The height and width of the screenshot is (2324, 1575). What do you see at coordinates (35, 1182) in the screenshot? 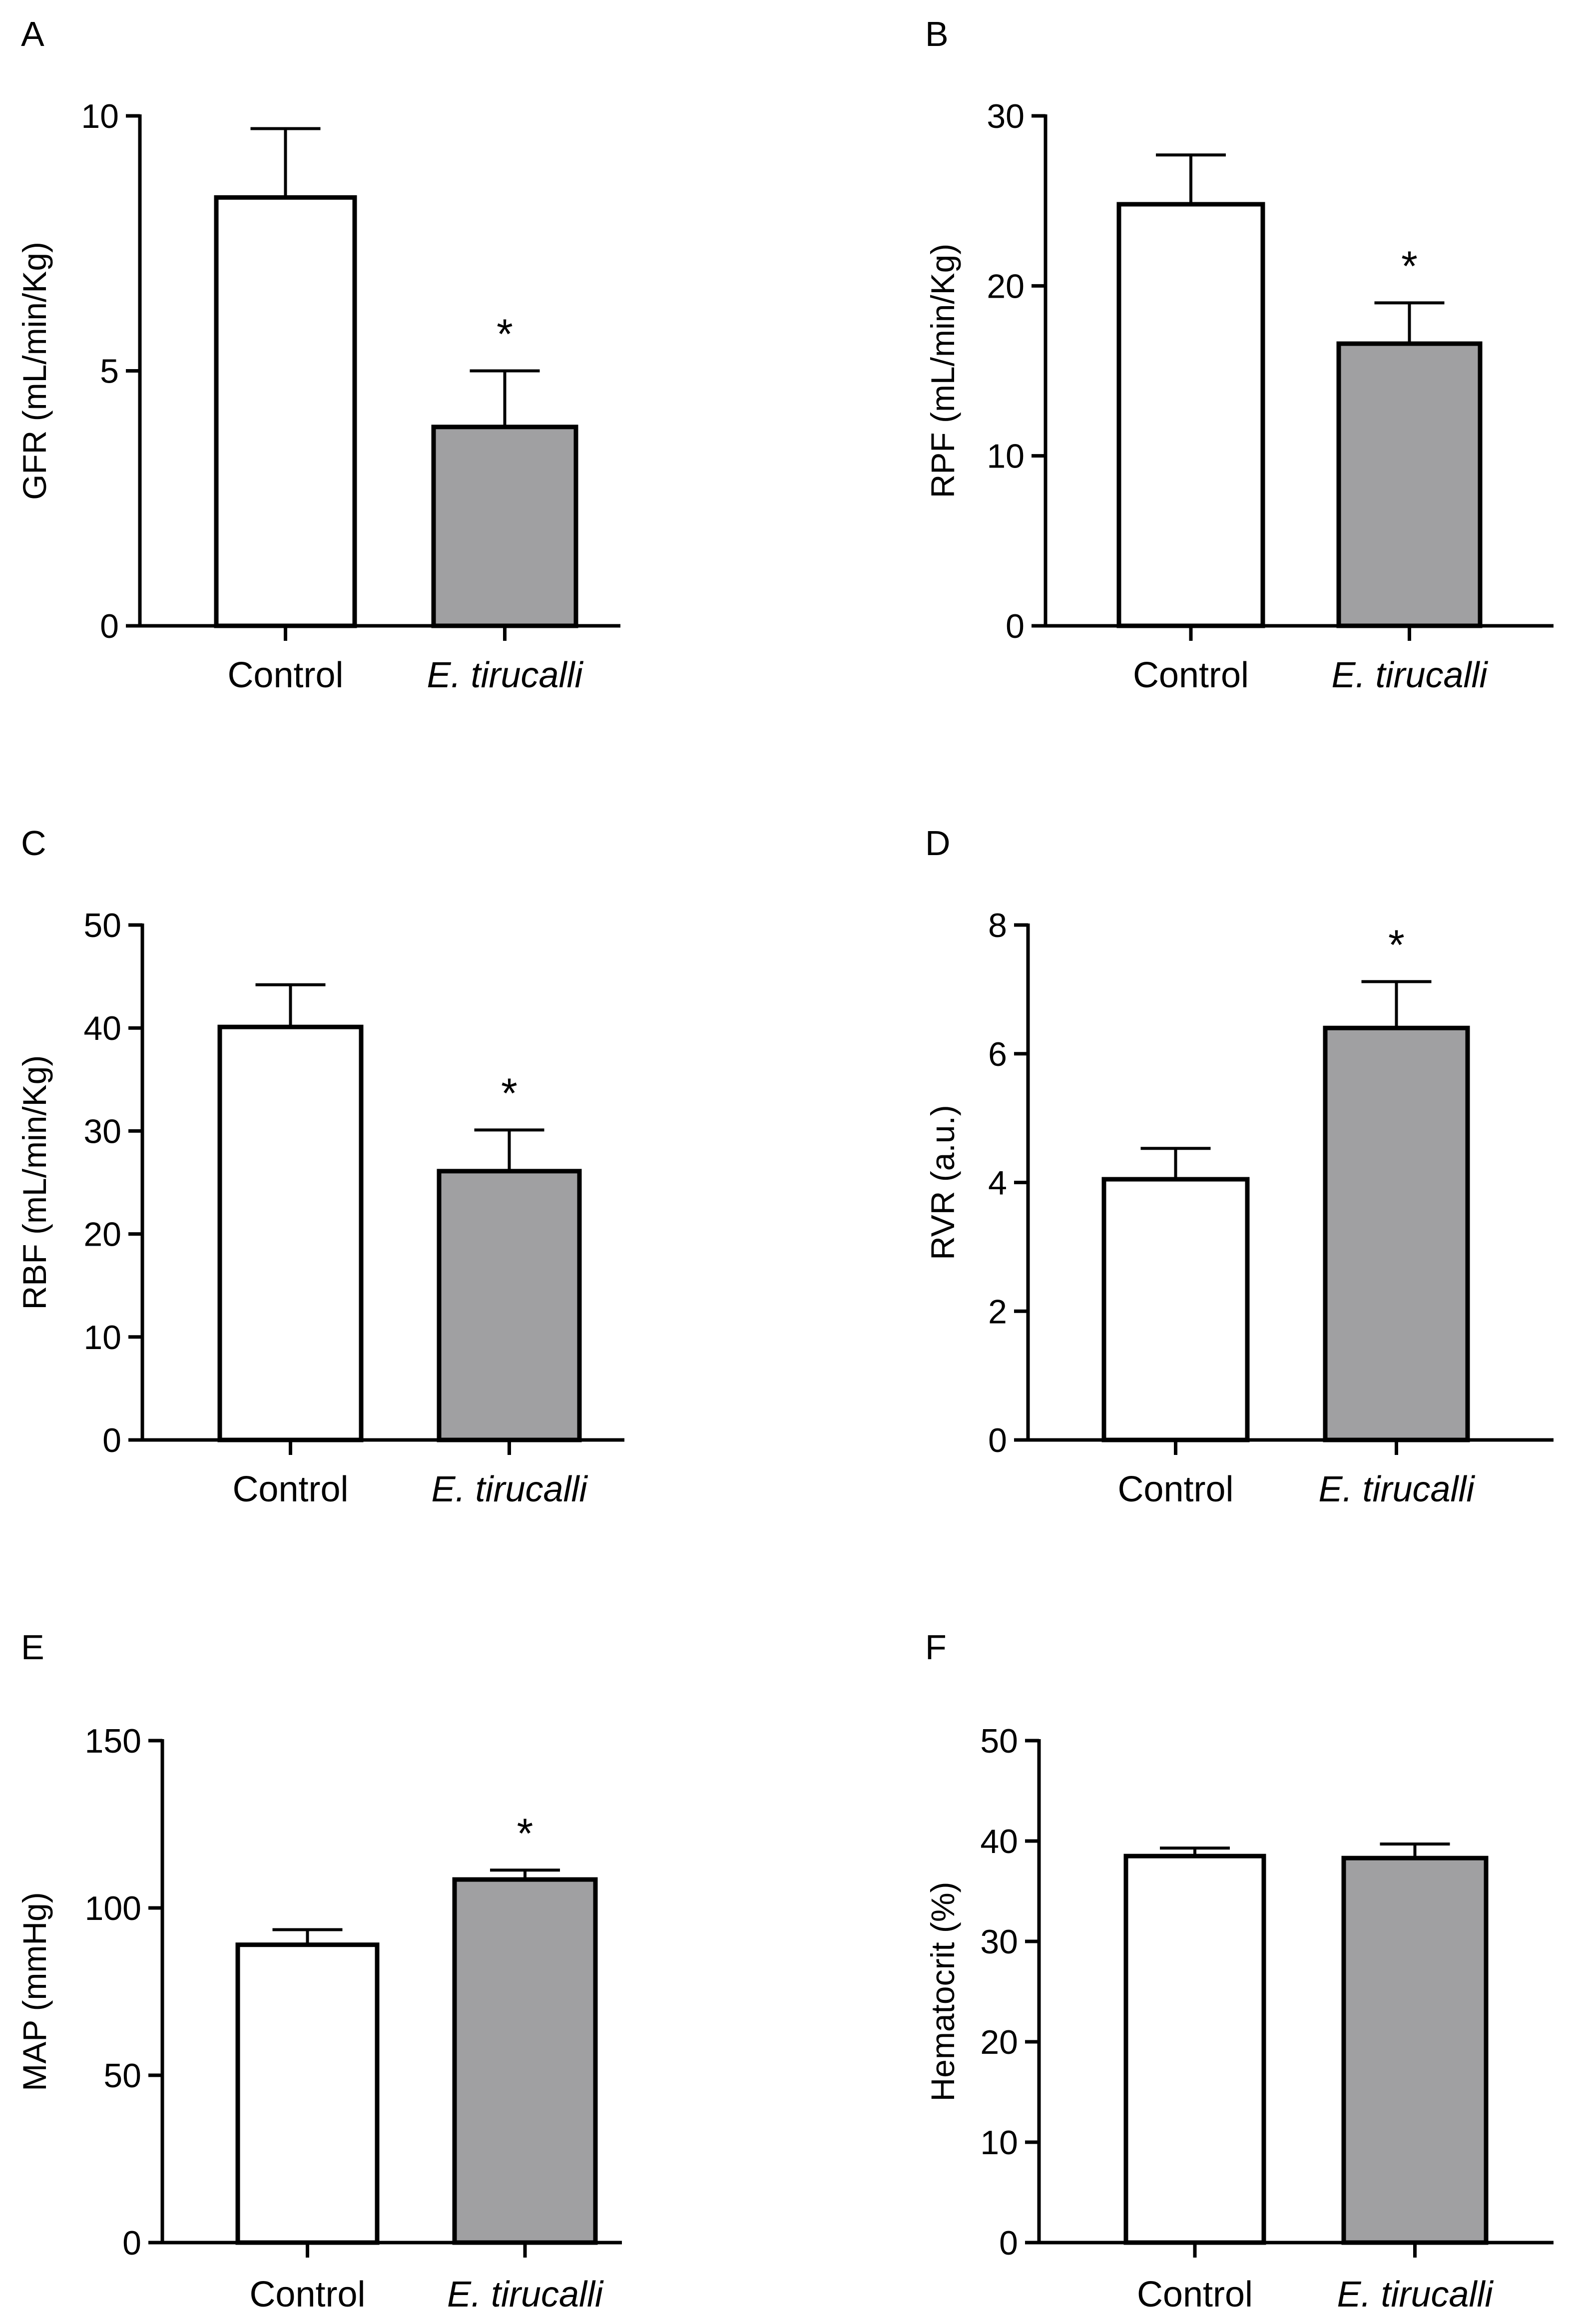
I see `y-axis-title: RBF (mL/min/Kg)` at bounding box center [35, 1182].